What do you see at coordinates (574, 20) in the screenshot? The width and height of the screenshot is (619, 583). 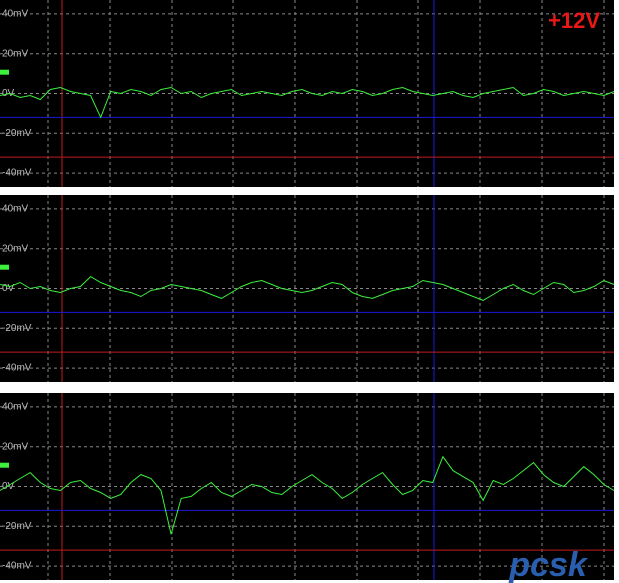 I see `chart-title: +12V` at bounding box center [574, 20].